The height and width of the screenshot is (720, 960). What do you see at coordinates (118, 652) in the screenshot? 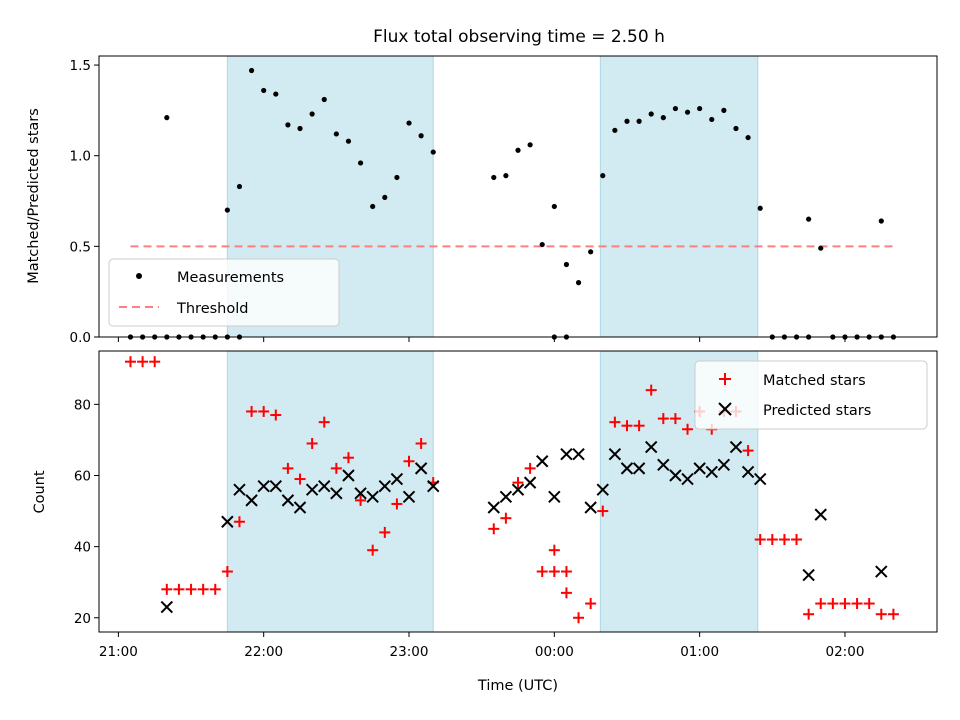
I see `x-tick-label: 21:00` at bounding box center [118, 652].